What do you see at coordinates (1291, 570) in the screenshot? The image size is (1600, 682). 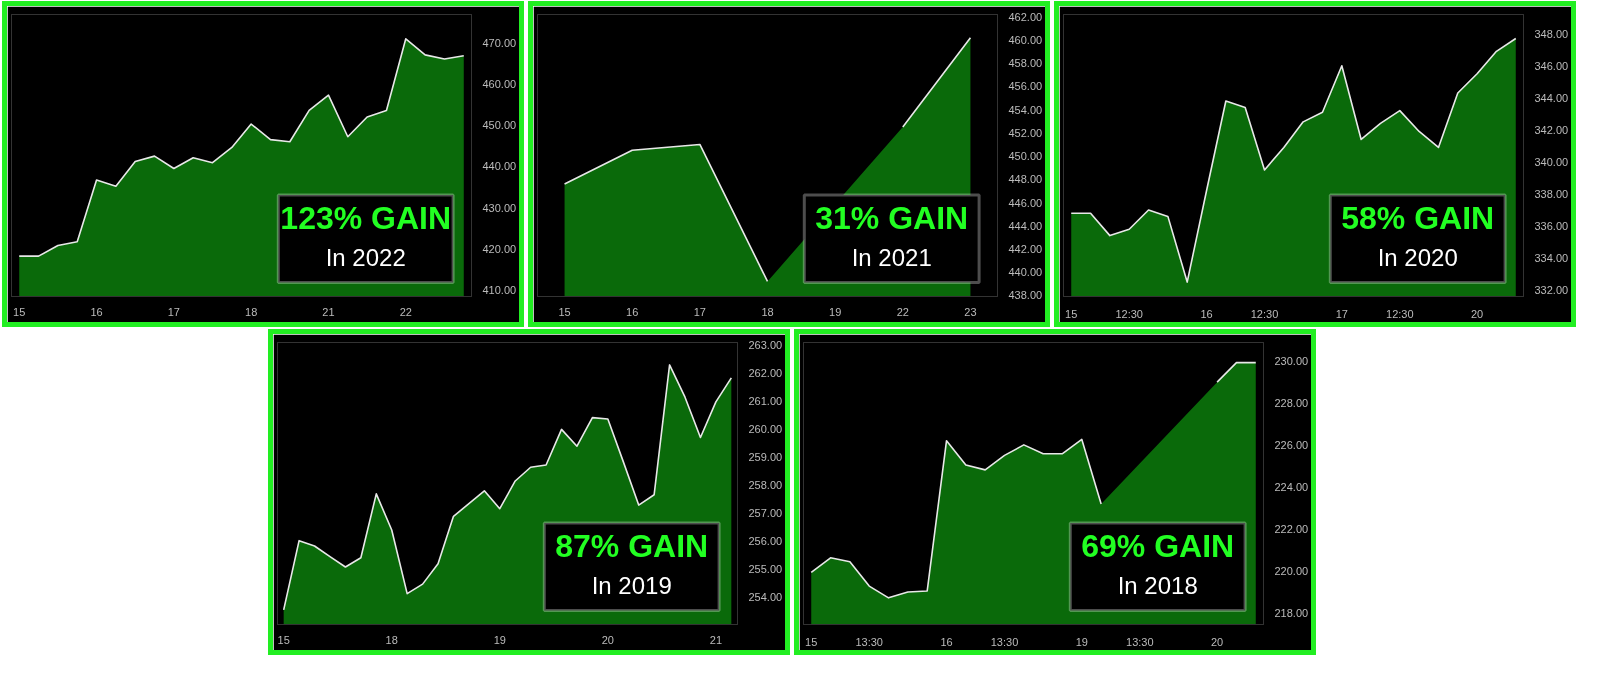 I see `y-tick-label: 220.00` at bounding box center [1291, 570].